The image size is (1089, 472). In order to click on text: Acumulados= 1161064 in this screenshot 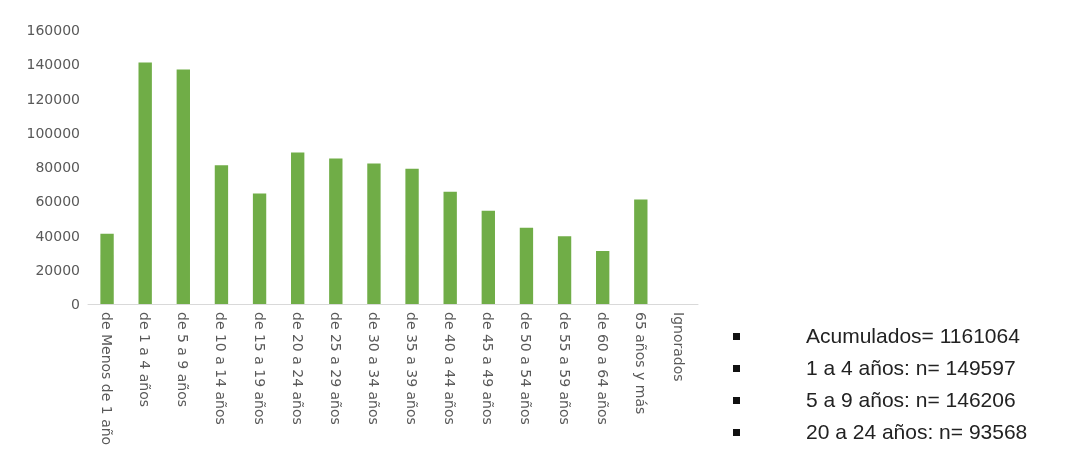, I will do `click(913, 336)`.